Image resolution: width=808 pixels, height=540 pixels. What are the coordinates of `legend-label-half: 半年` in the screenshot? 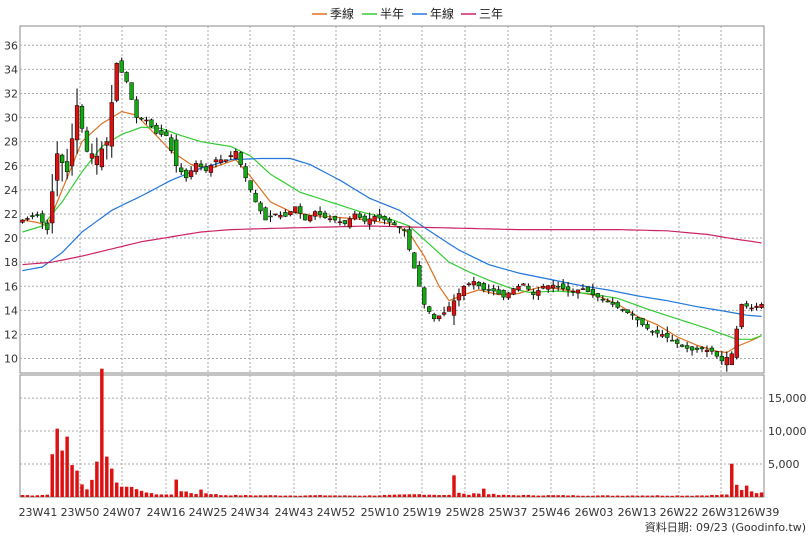 It's located at (392, 14).